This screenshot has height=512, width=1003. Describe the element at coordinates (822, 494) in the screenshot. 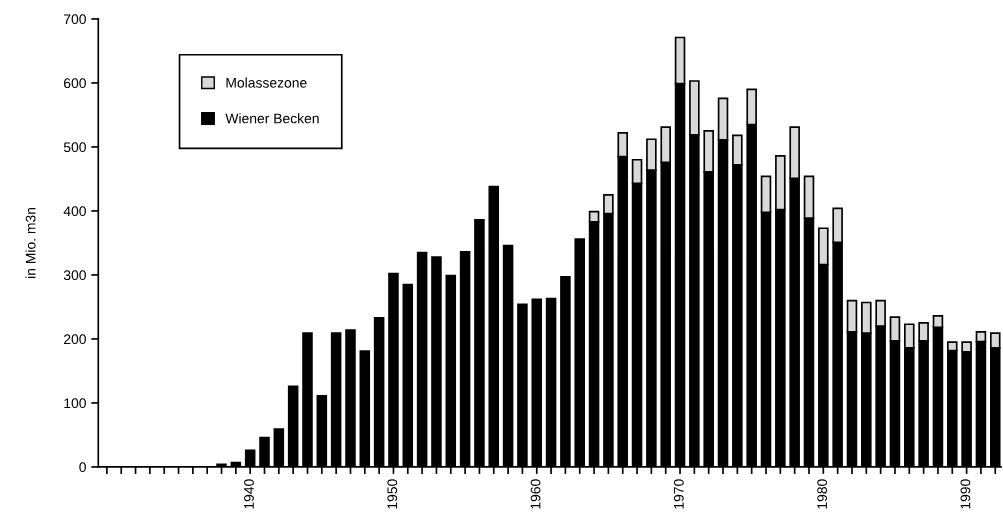

I see `x-tick-label: 1980` at that location.